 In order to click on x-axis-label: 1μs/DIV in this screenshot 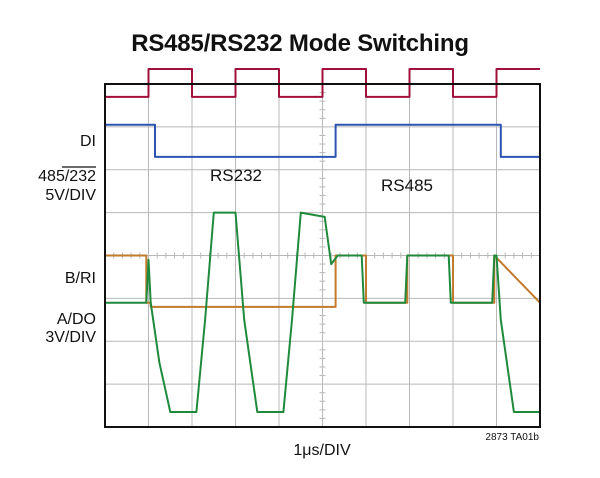, I will do `click(322, 450)`.